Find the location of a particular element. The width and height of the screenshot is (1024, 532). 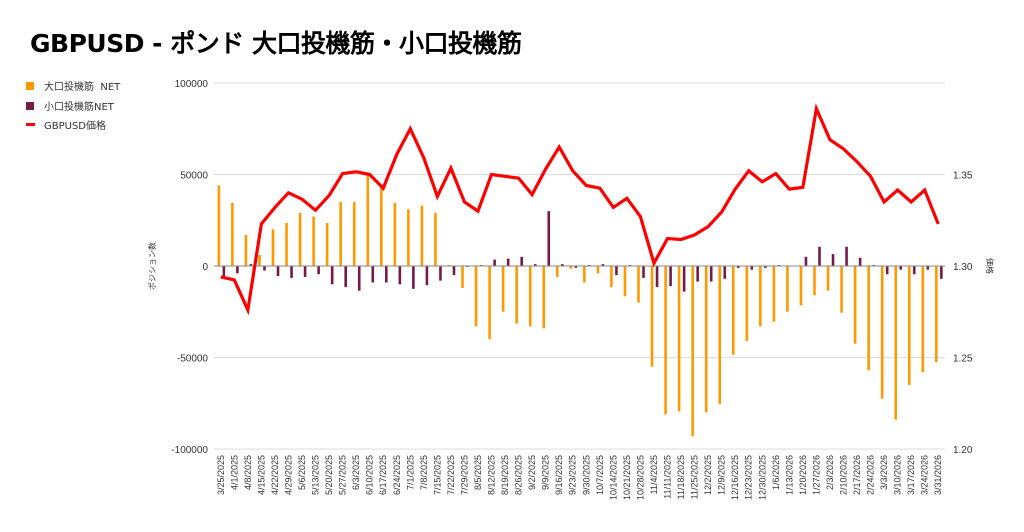

x-tick-label: 7/29/2025 is located at coordinates (464, 475).